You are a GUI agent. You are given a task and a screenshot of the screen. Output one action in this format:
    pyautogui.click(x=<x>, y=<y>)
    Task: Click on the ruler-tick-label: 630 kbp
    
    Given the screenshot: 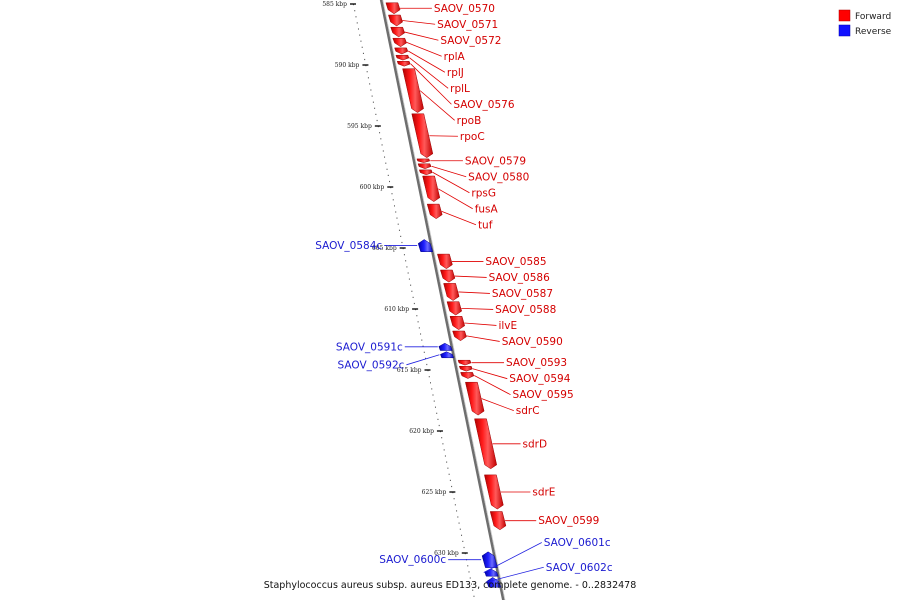 What is the action you would take?
    pyautogui.click(x=446, y=553)
    